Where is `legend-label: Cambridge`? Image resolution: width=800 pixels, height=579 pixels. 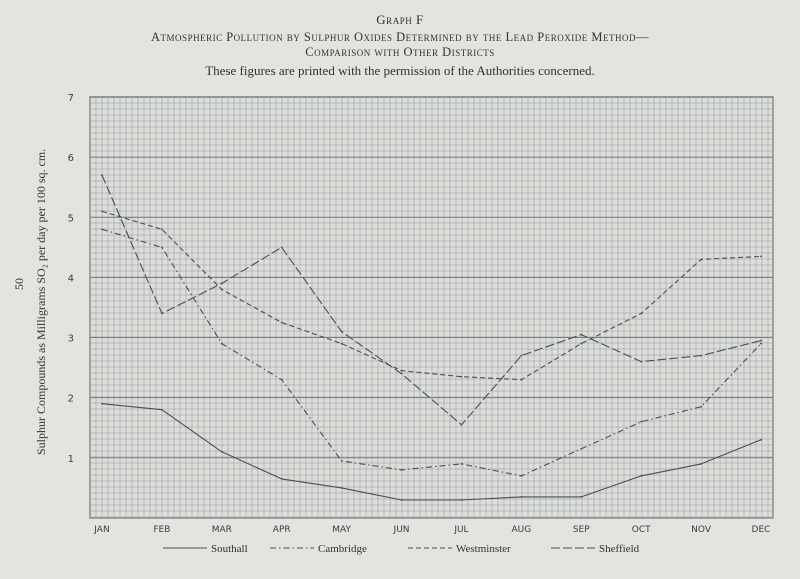
legend-label: Cambridge is located at coordinates (342, 549).